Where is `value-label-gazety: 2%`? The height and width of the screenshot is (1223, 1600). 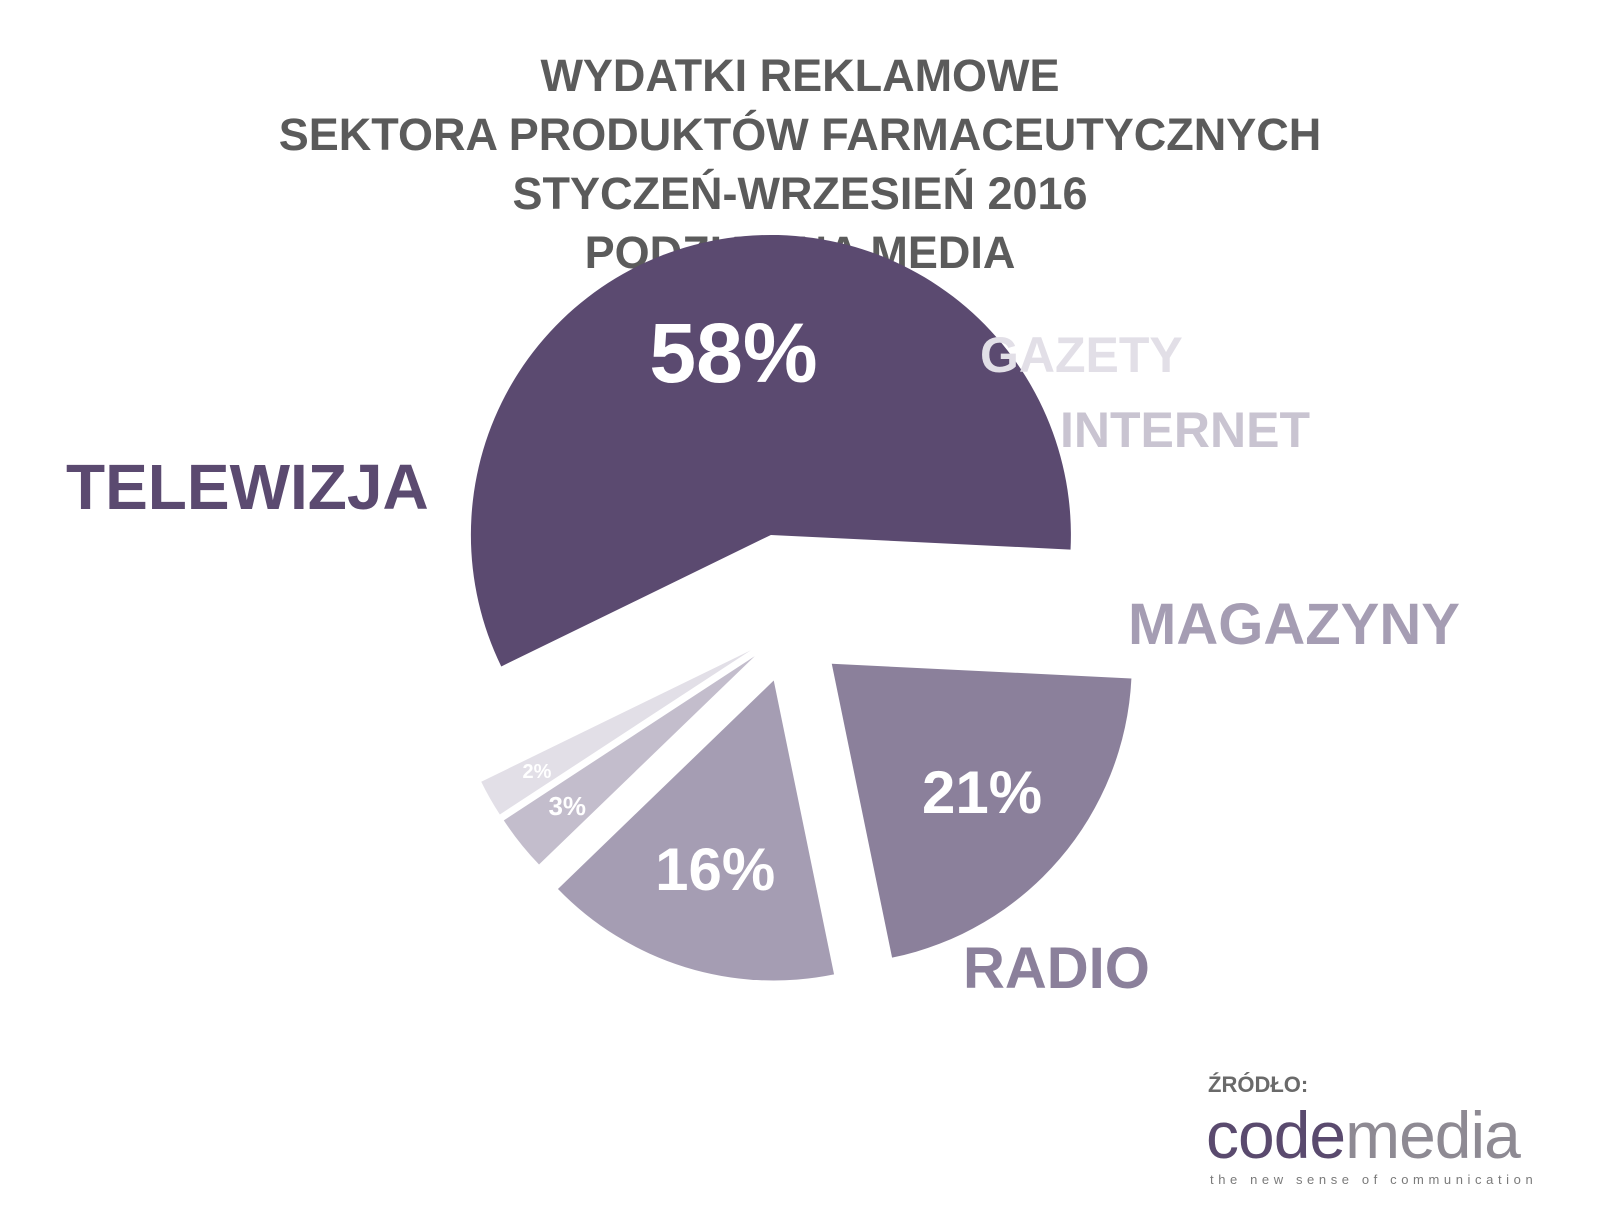
value-label-gazety: 2% is located at coordinates (537, 771).